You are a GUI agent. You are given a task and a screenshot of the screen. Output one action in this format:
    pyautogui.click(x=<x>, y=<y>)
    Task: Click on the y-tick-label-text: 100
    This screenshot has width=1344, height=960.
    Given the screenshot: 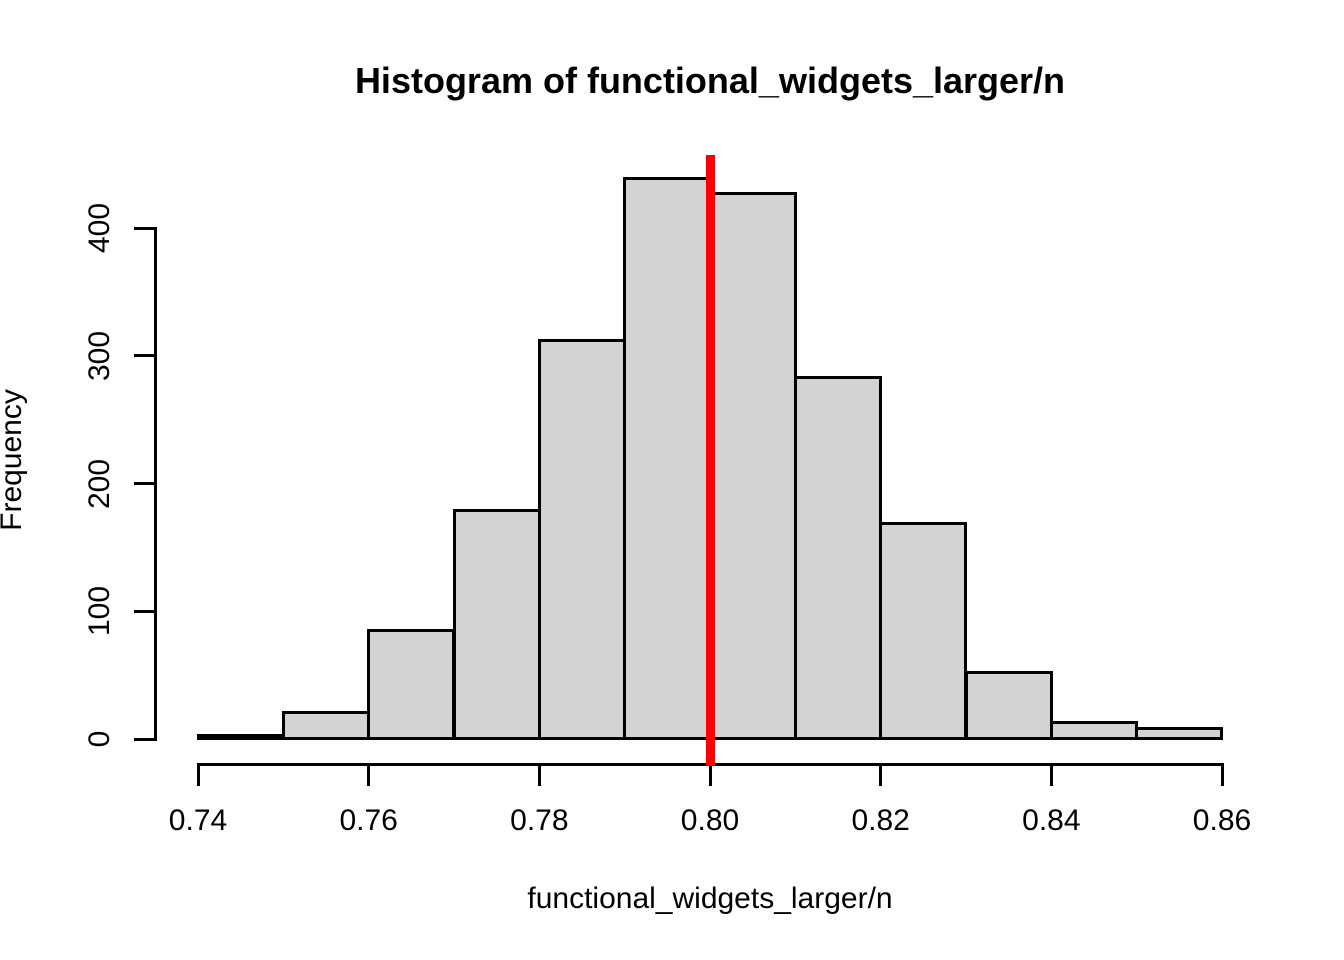 What is the action you would take?
    pyautogui.click(x=99, y=611)
    